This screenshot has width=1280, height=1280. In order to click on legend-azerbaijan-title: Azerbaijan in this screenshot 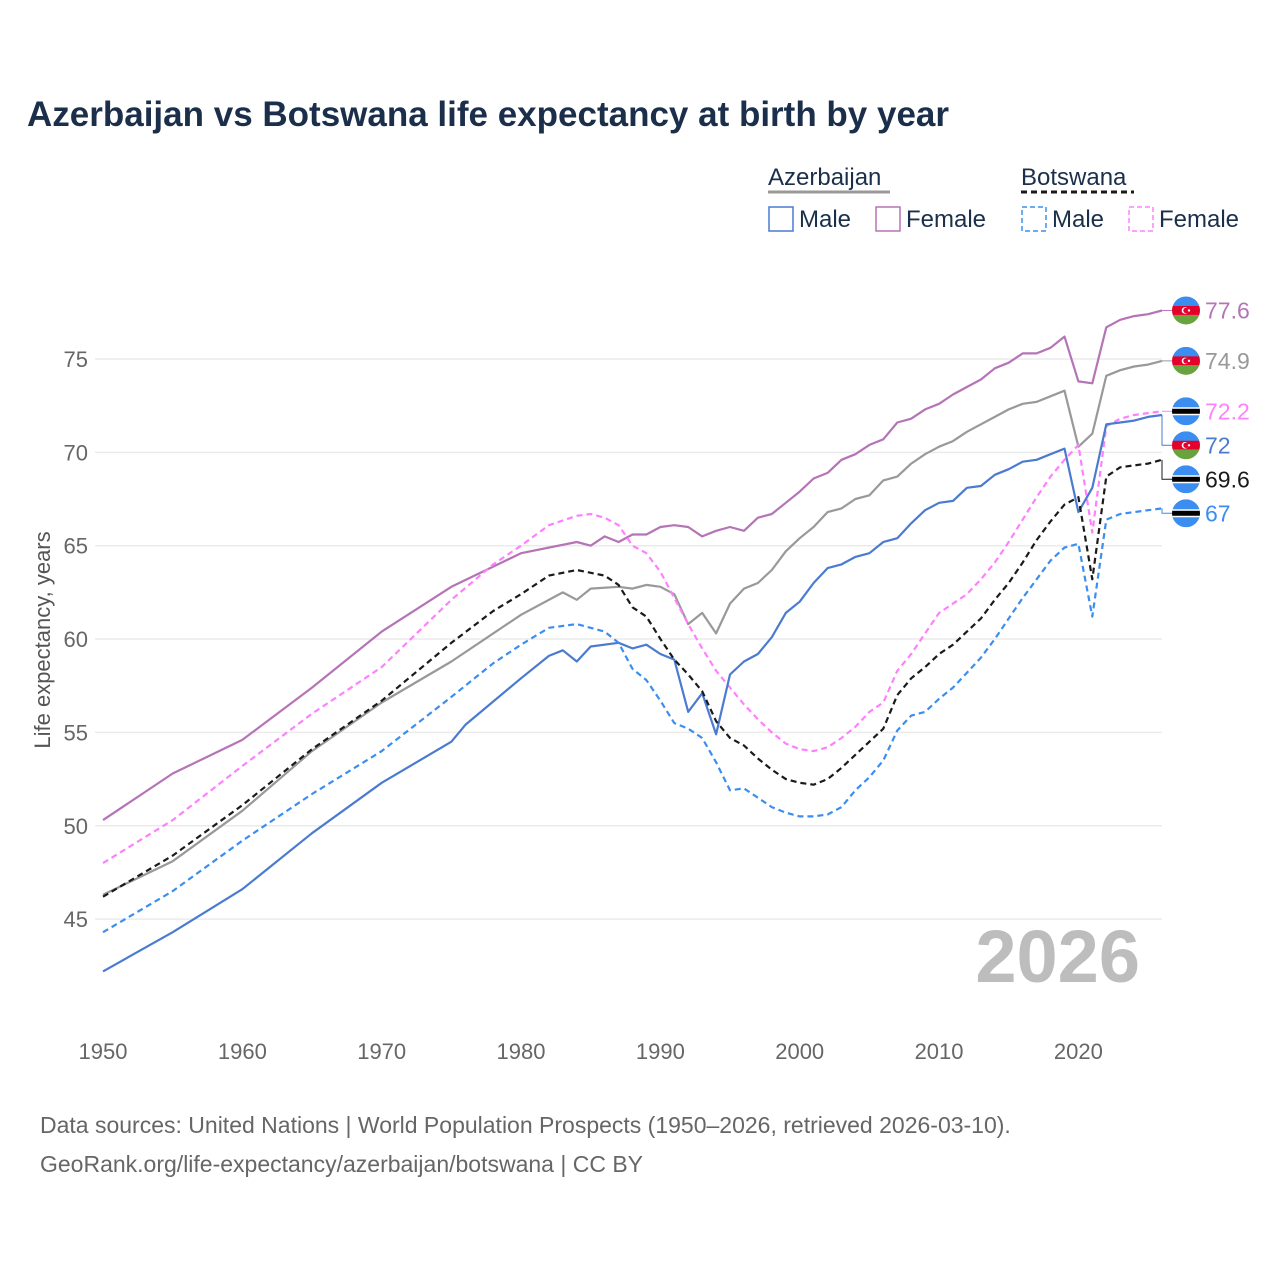, I will do `click(824, 177)`.